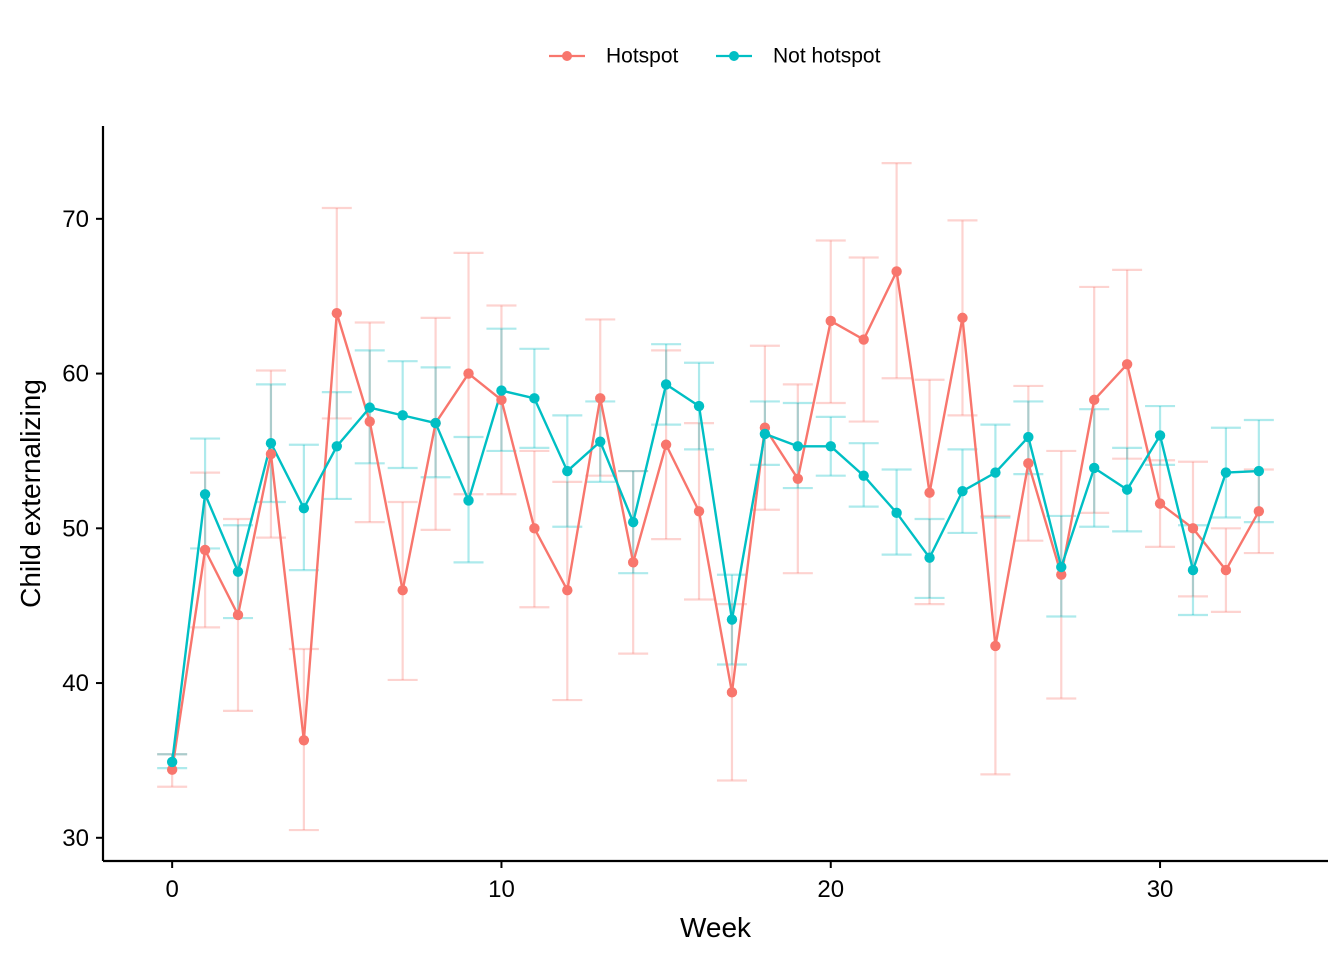  Describe the element at coordinates (75, 683) in the screenshot. I see `y-tick-label: 40` at that location.